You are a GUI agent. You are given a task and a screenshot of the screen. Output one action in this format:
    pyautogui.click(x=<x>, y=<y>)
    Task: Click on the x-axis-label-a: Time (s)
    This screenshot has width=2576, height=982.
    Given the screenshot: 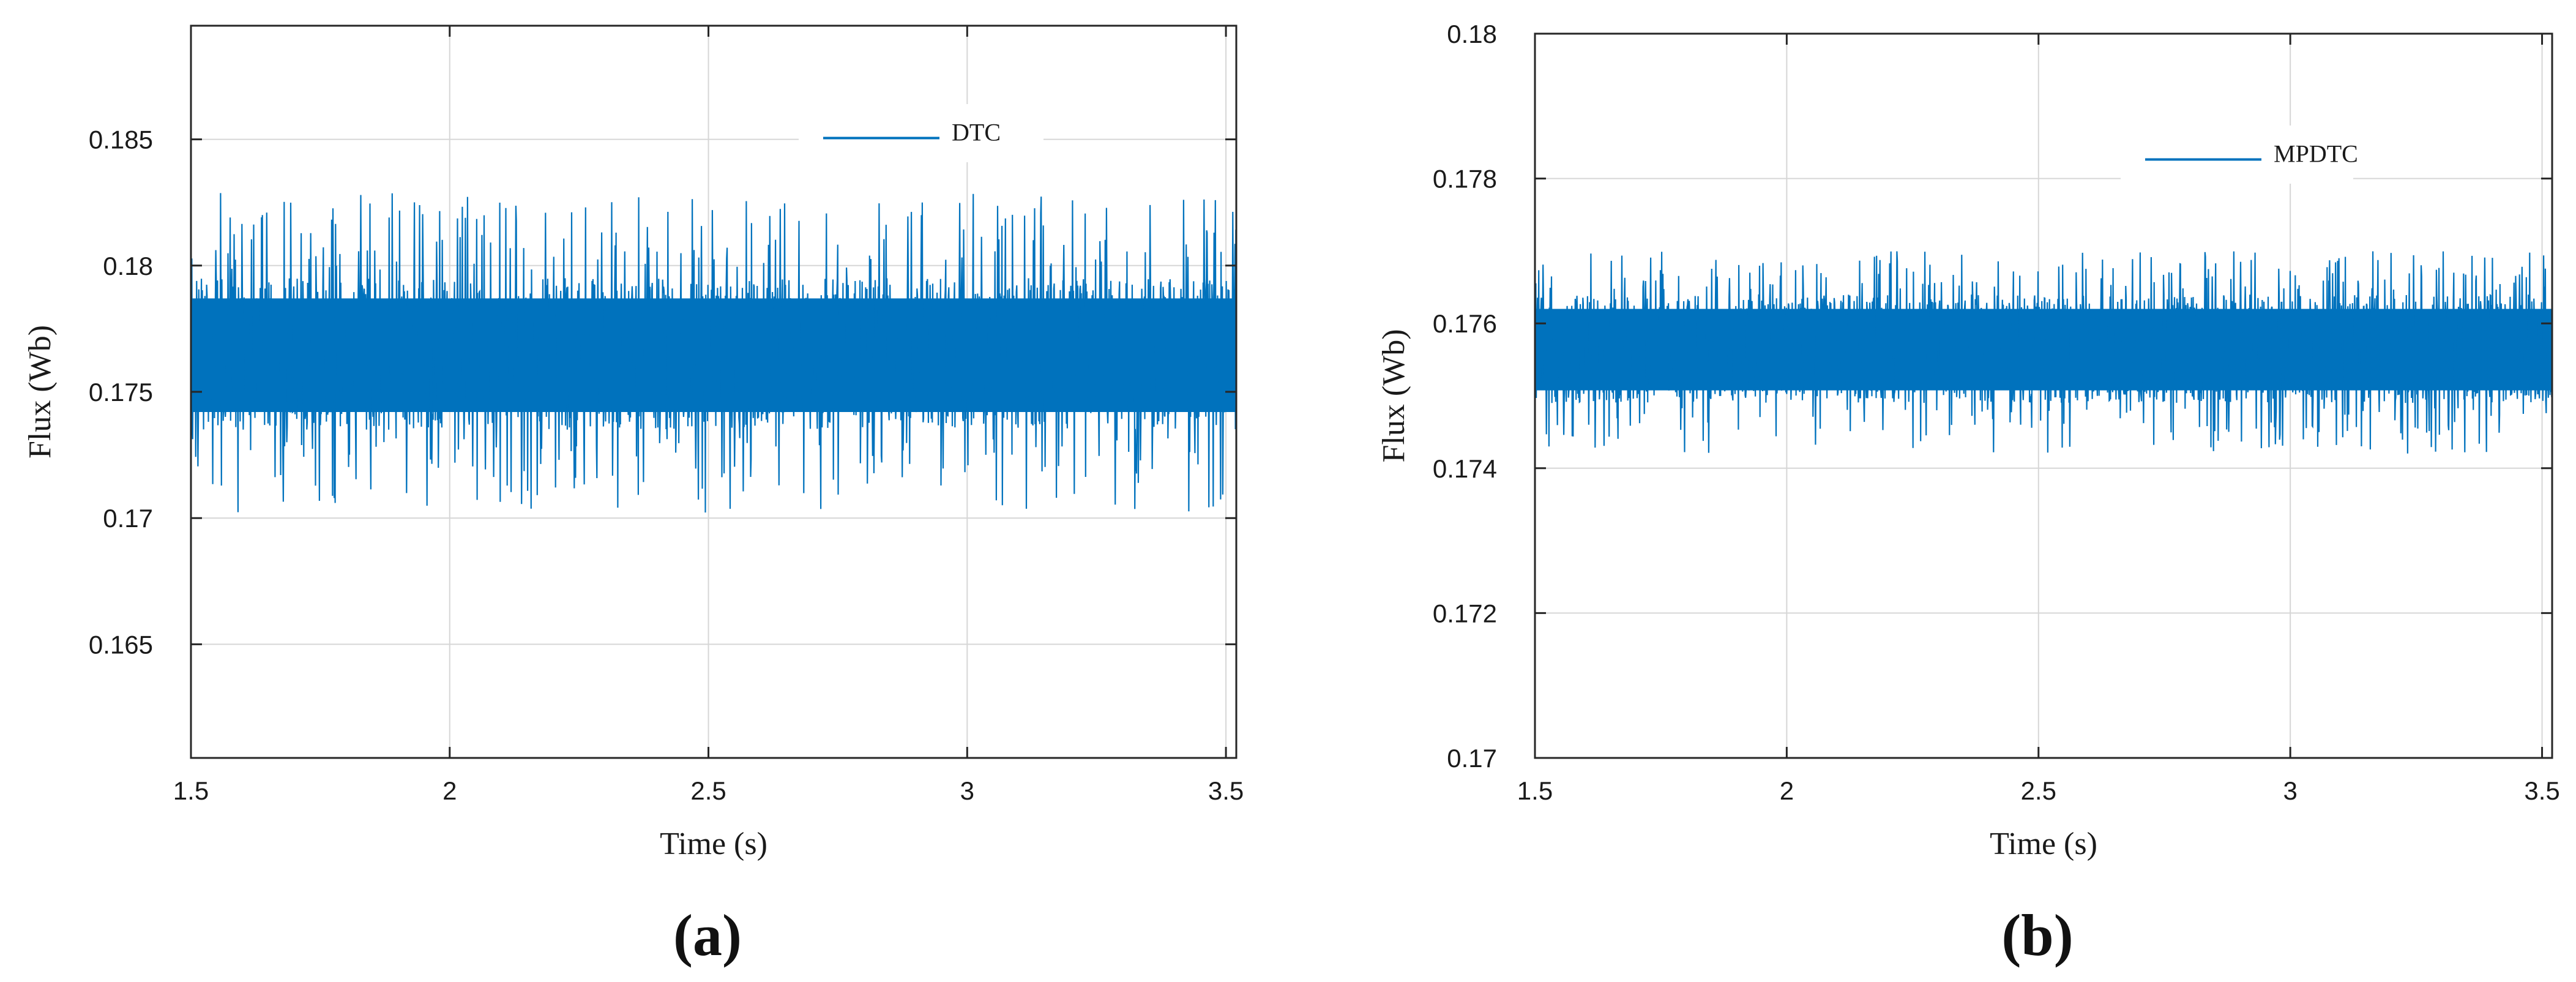 What is the action you would take?
    pyautogui.click(x=713, y=843)
    